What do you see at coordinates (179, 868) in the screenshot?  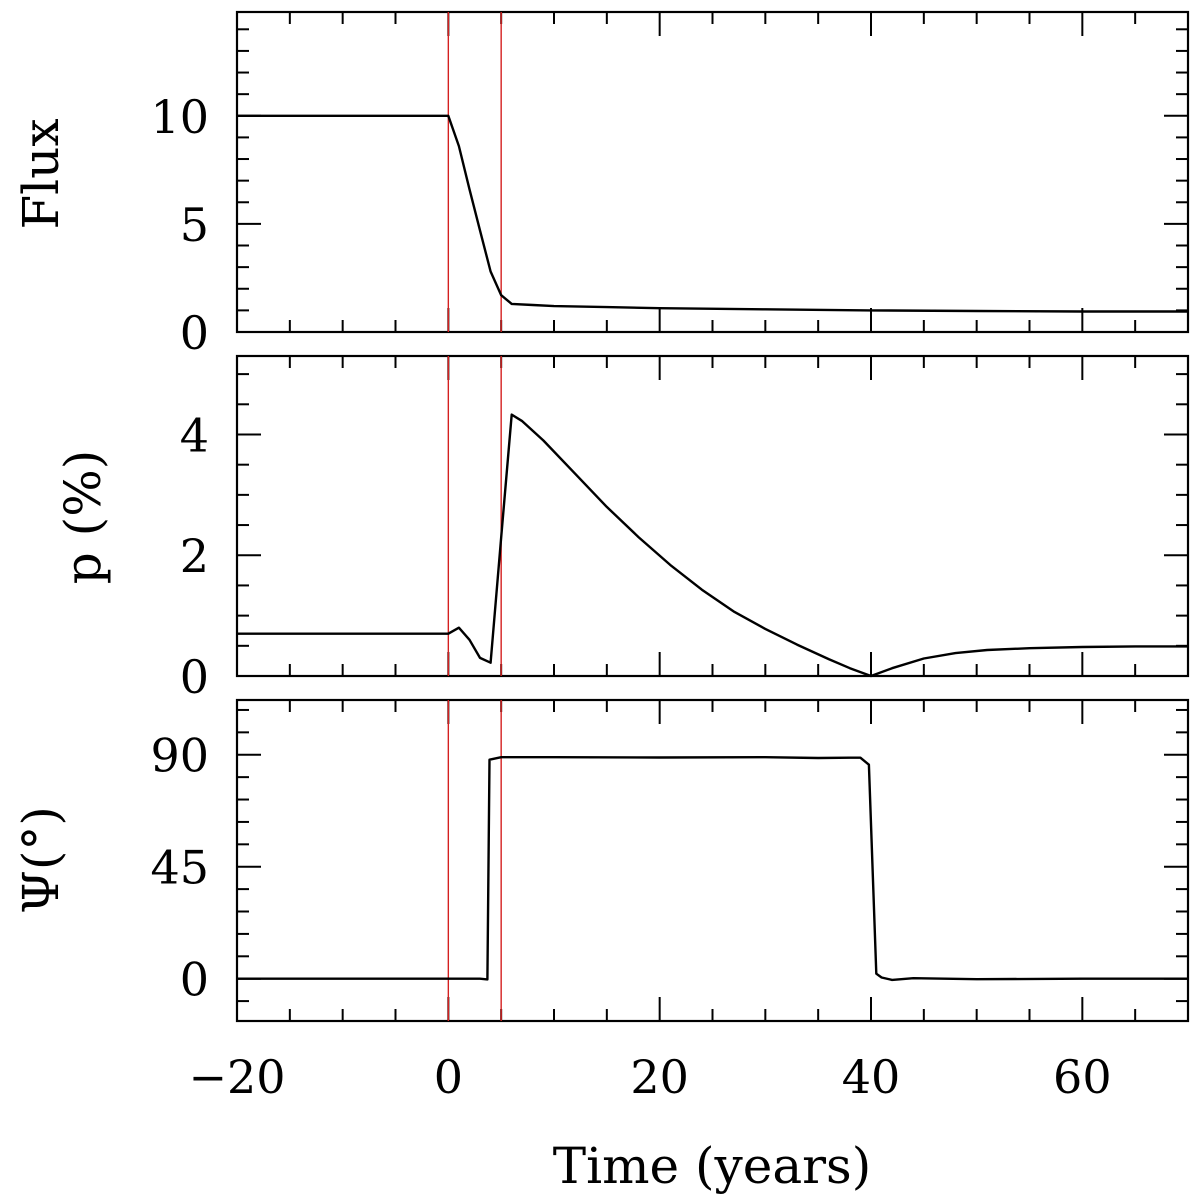 I see `y-tick-label-angle: 45` at bounding box center [179, 868].